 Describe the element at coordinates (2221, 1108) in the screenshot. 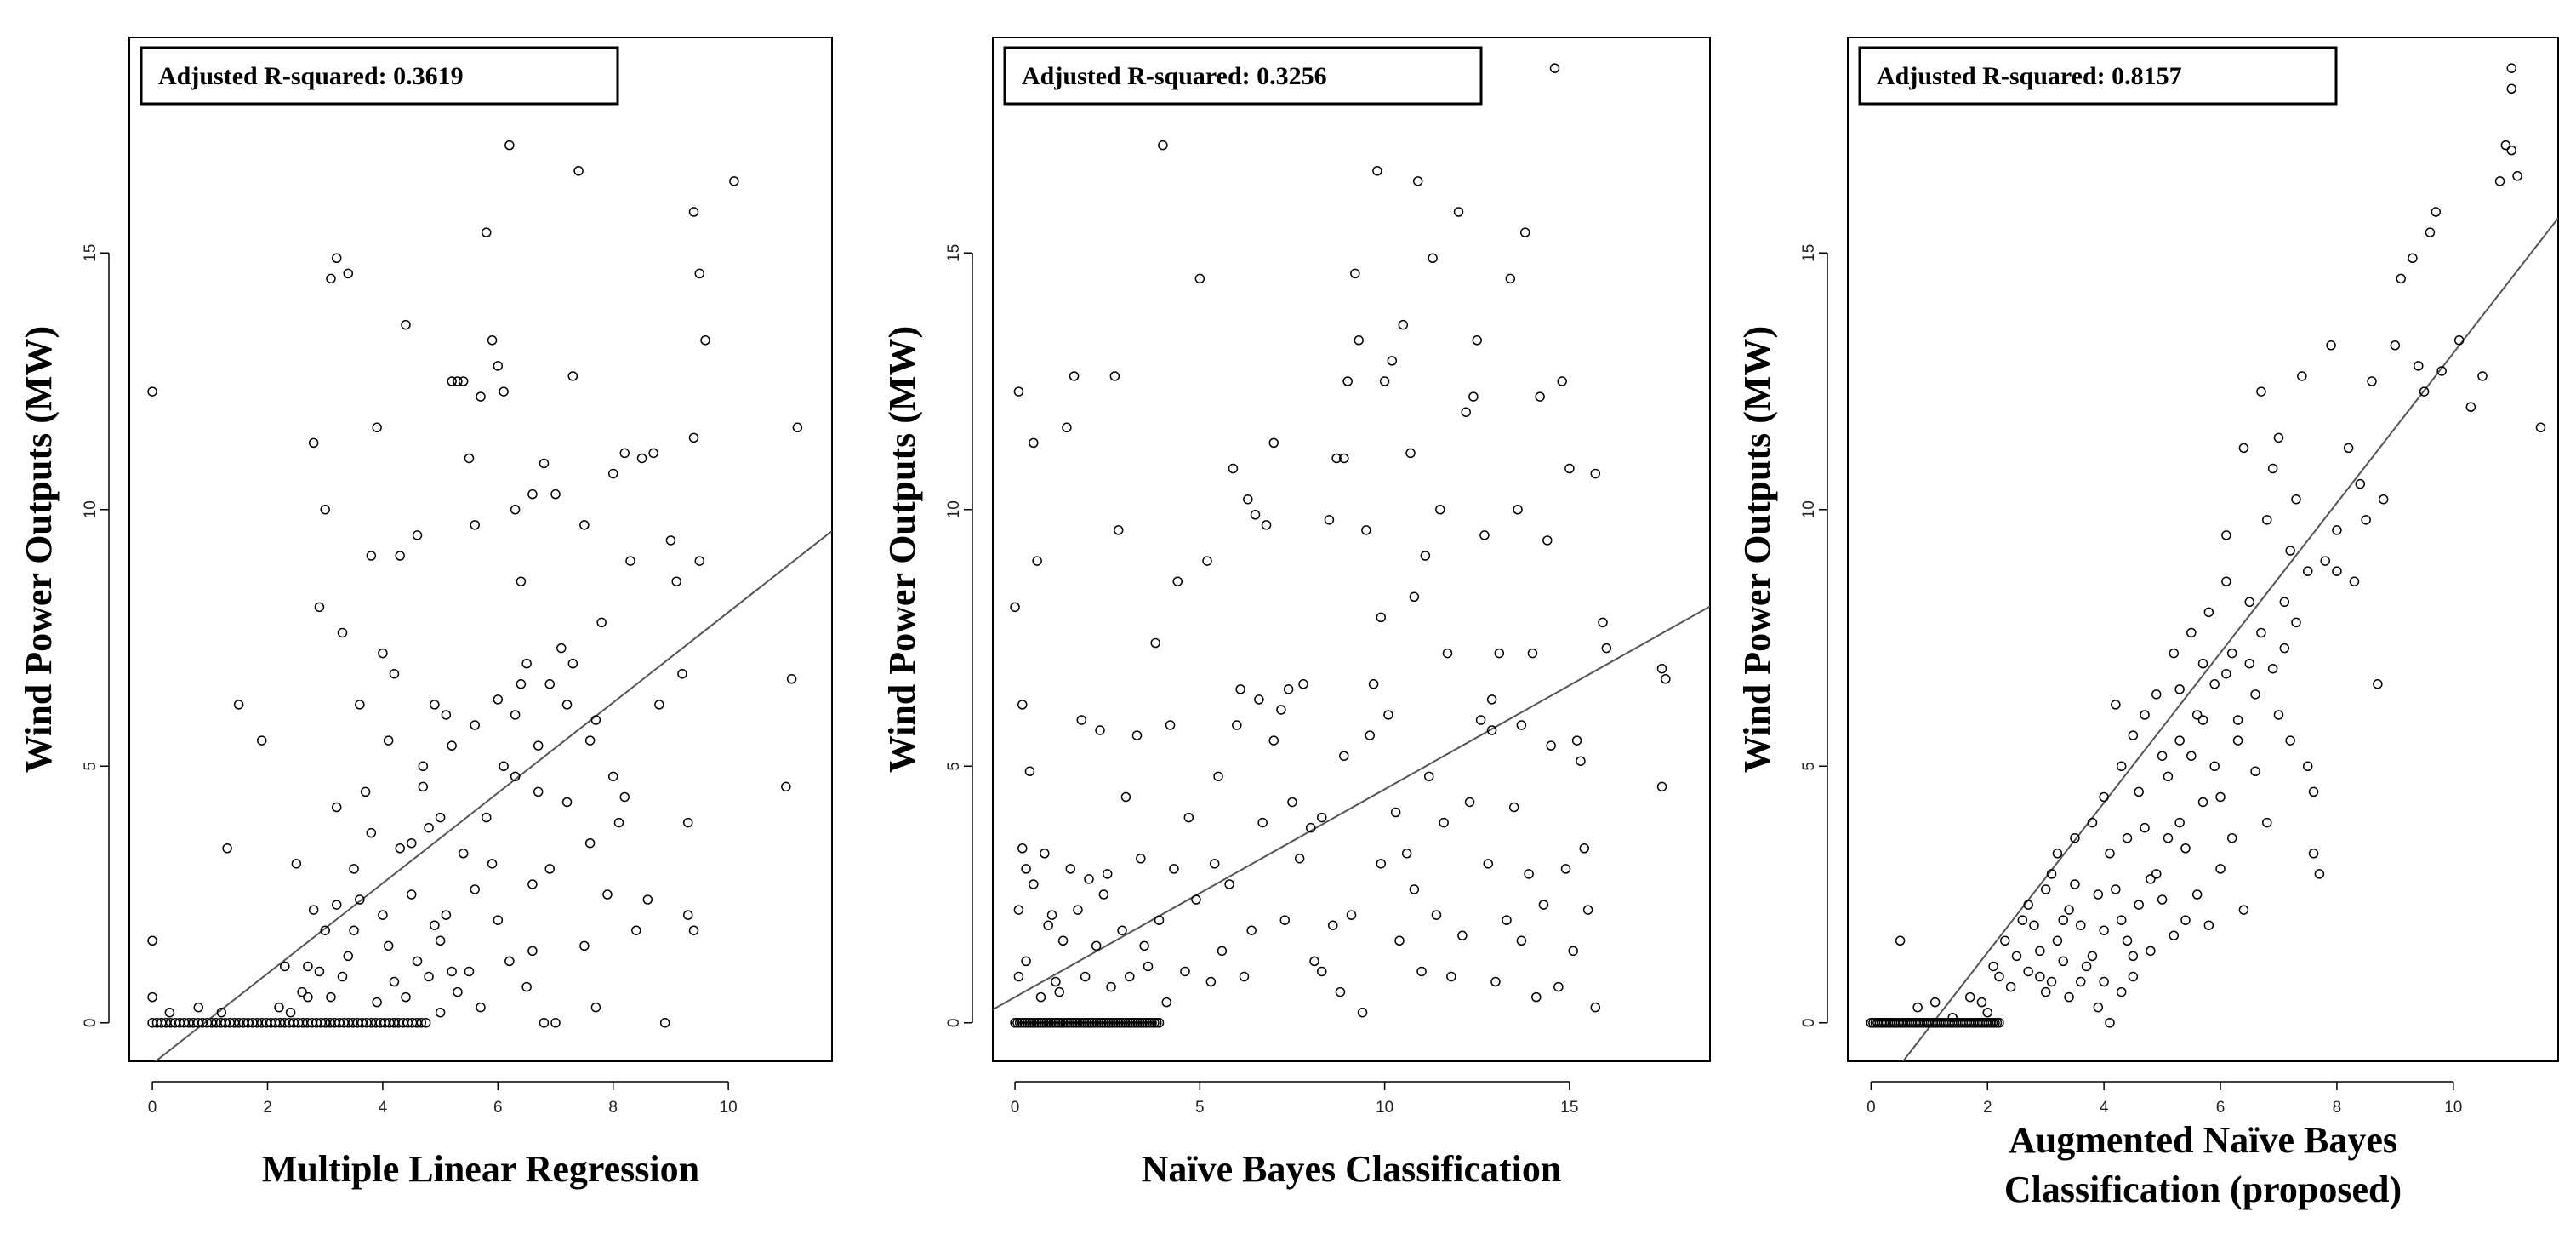

I see `x-tick-label: 6` at that location.